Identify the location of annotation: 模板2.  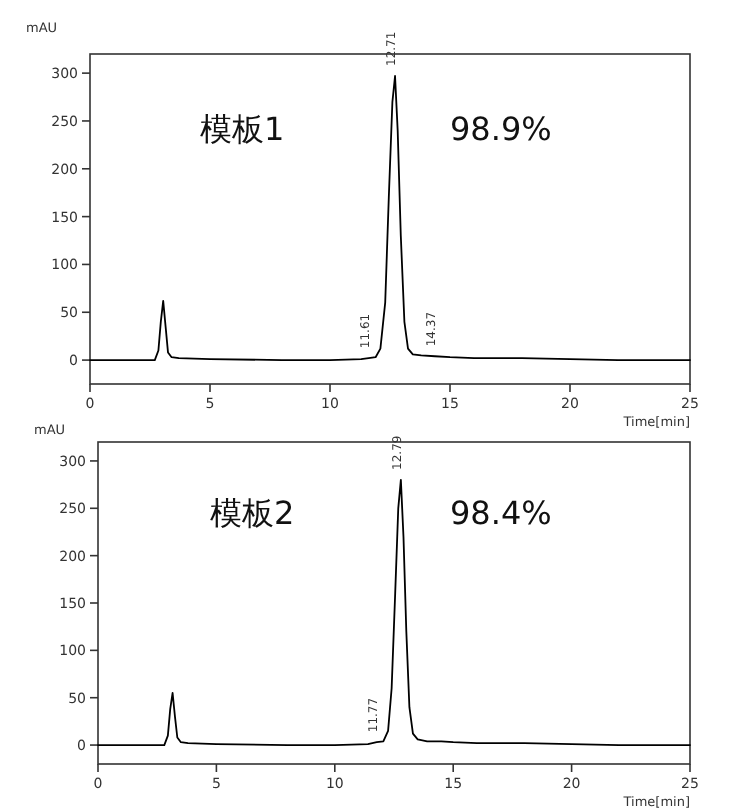
(252, 513).